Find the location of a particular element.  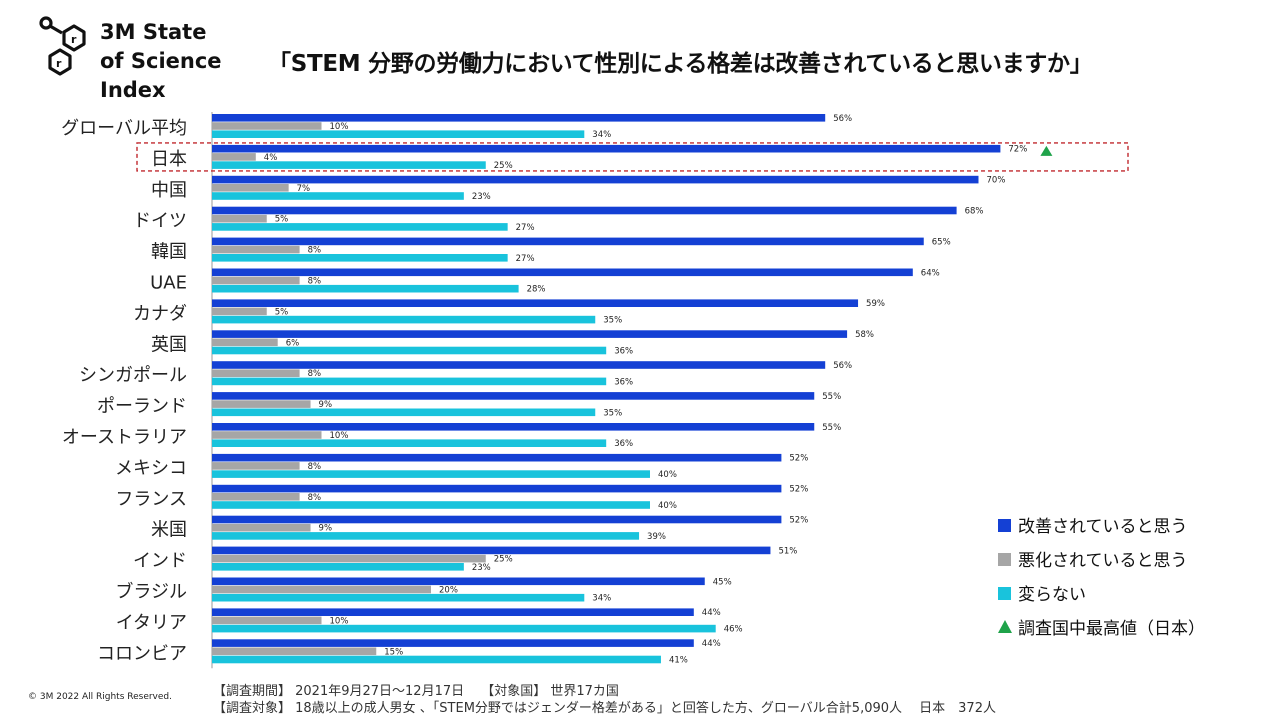

legend-swatch-unchanged is located at coordinates (1004, 593).